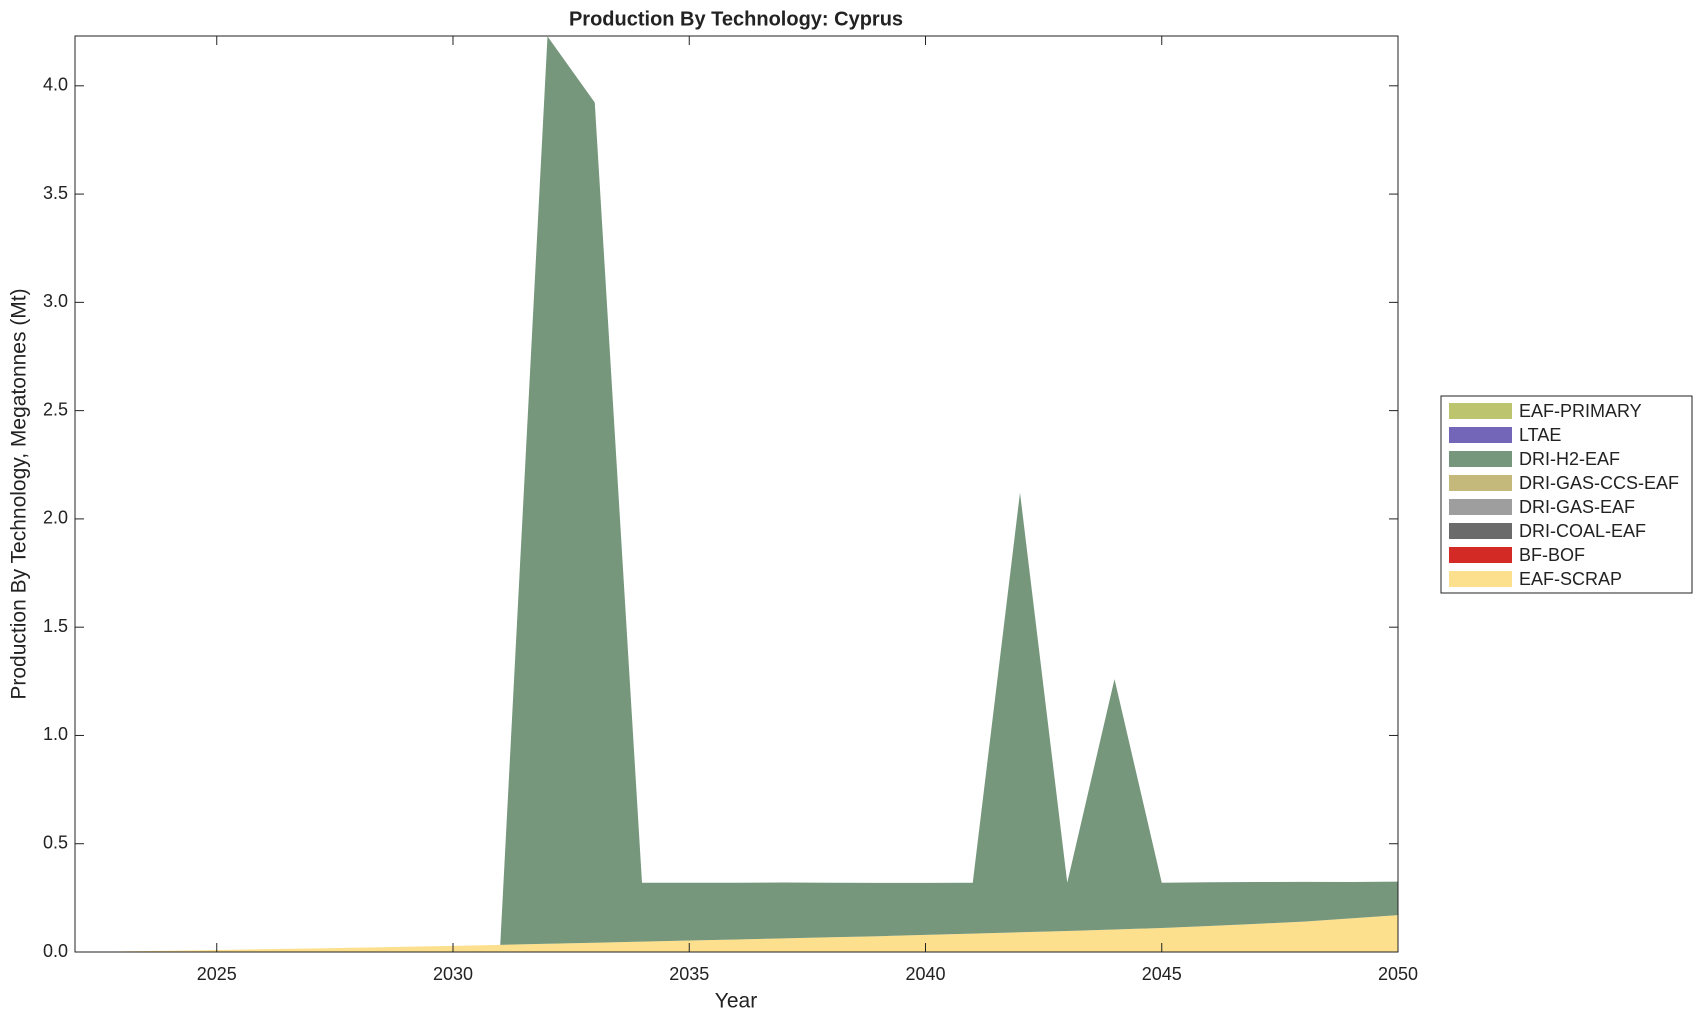  Describe the element at coordinates (55, 518) in the screenshot. I see `y-tick-label: 2.0` at that location.